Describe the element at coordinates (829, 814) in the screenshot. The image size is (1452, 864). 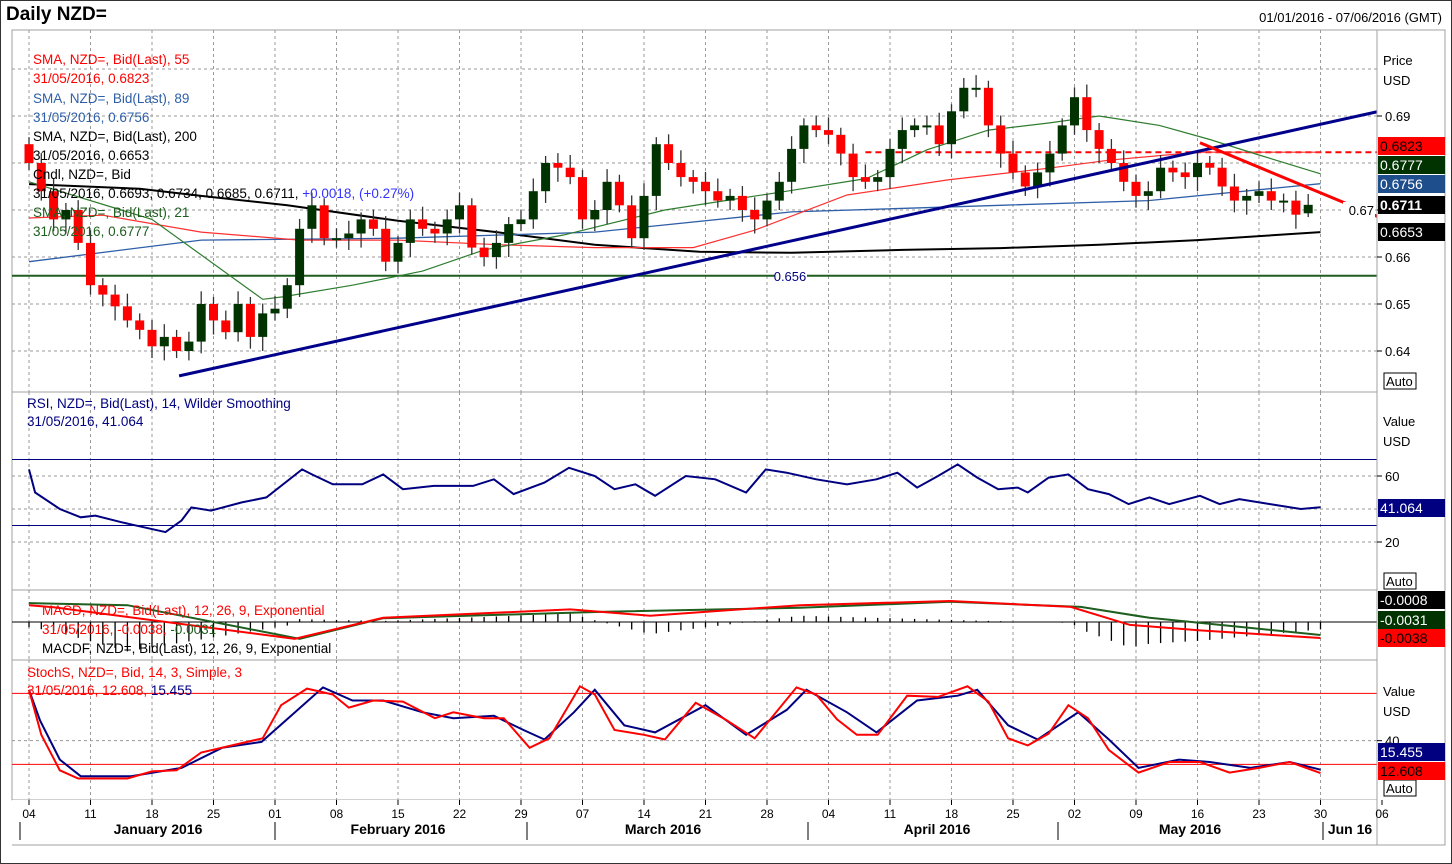
I see `x-axis-day-label: 04` at that location.